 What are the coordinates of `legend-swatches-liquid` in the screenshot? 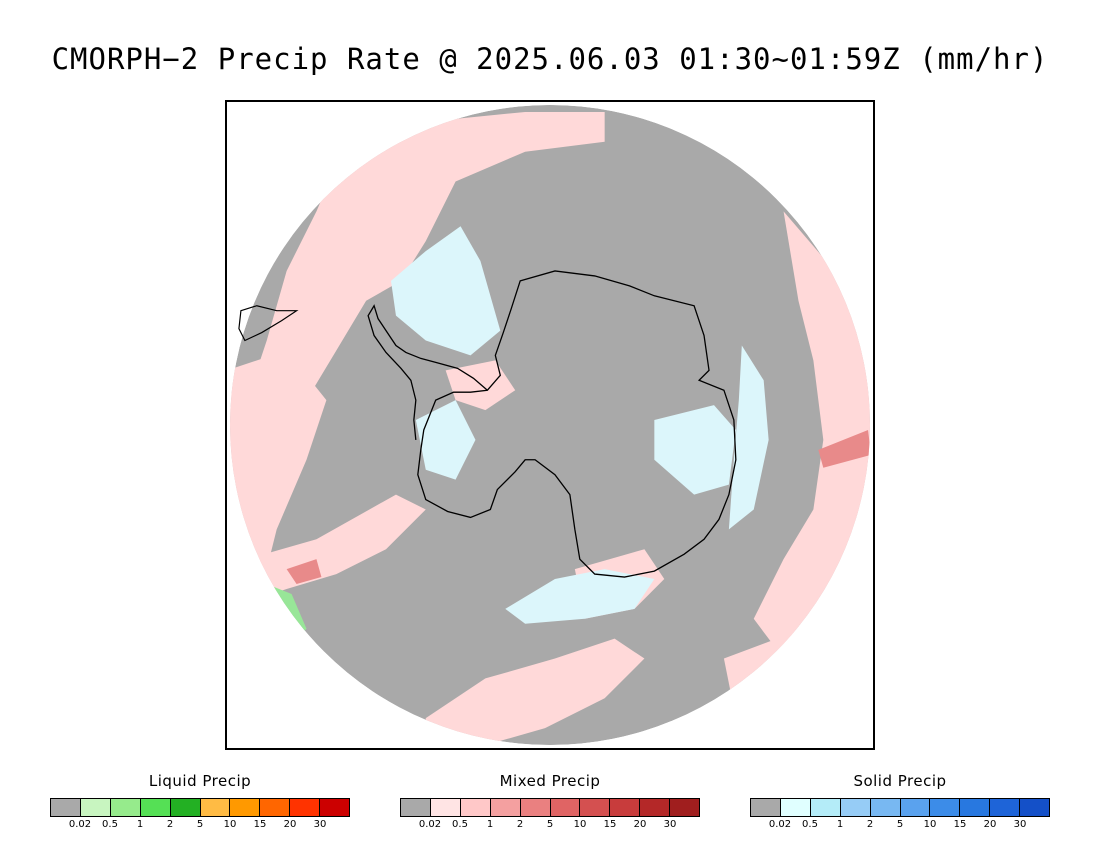 It's located at (200, 807).